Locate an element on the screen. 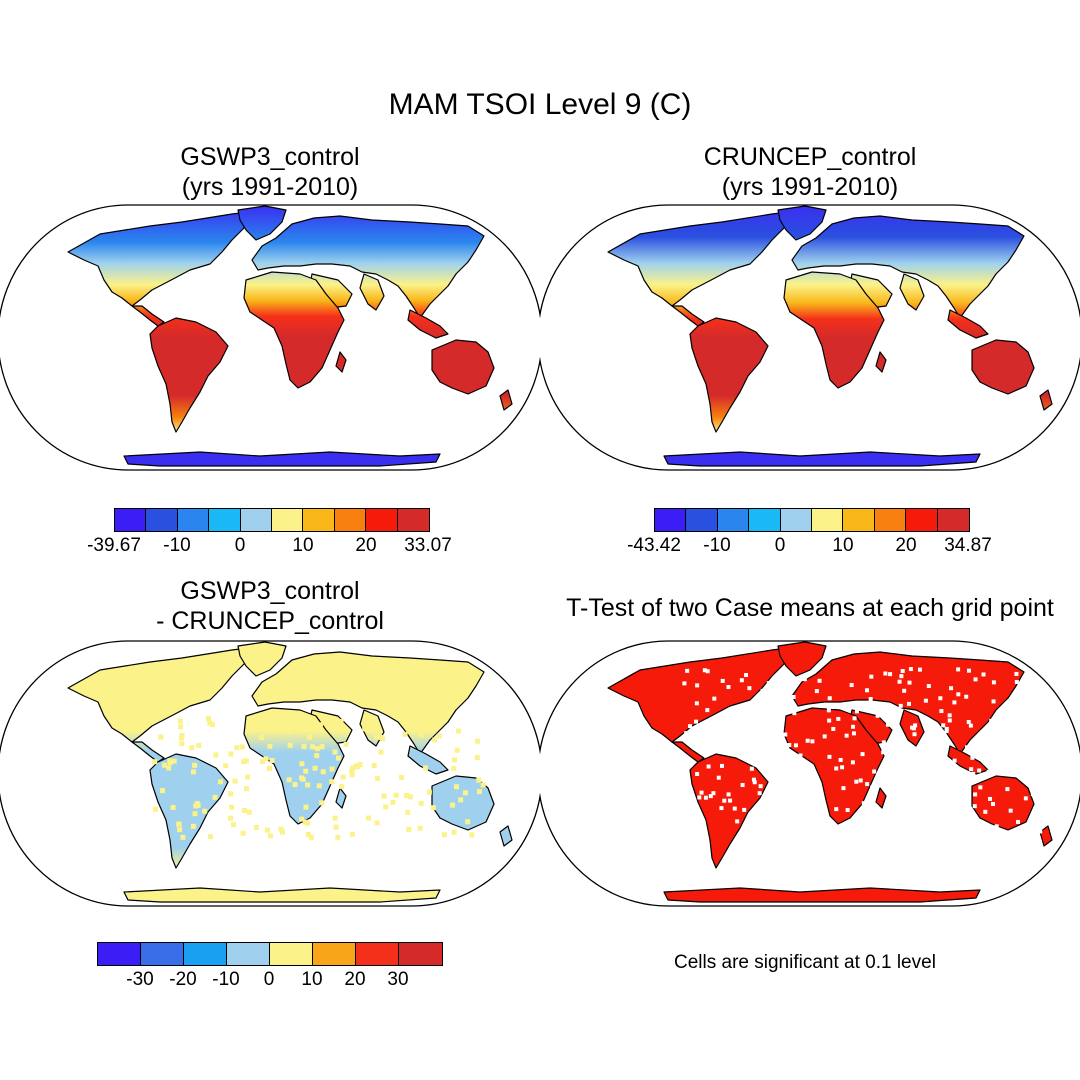 This screenshot has width=1080, height=1080. figure-title: MAM TSOI Level 9 (C) is located at coordinates (540, 104).